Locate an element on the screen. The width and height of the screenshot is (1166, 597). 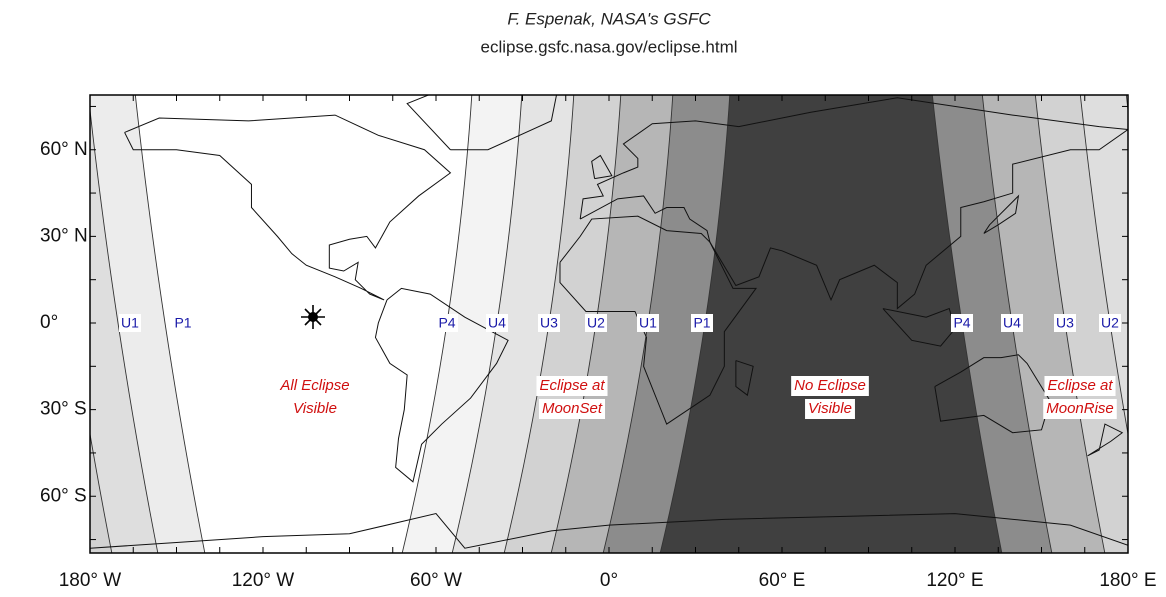
x-axis-label: 60° E is located at coordinates (782, 580).